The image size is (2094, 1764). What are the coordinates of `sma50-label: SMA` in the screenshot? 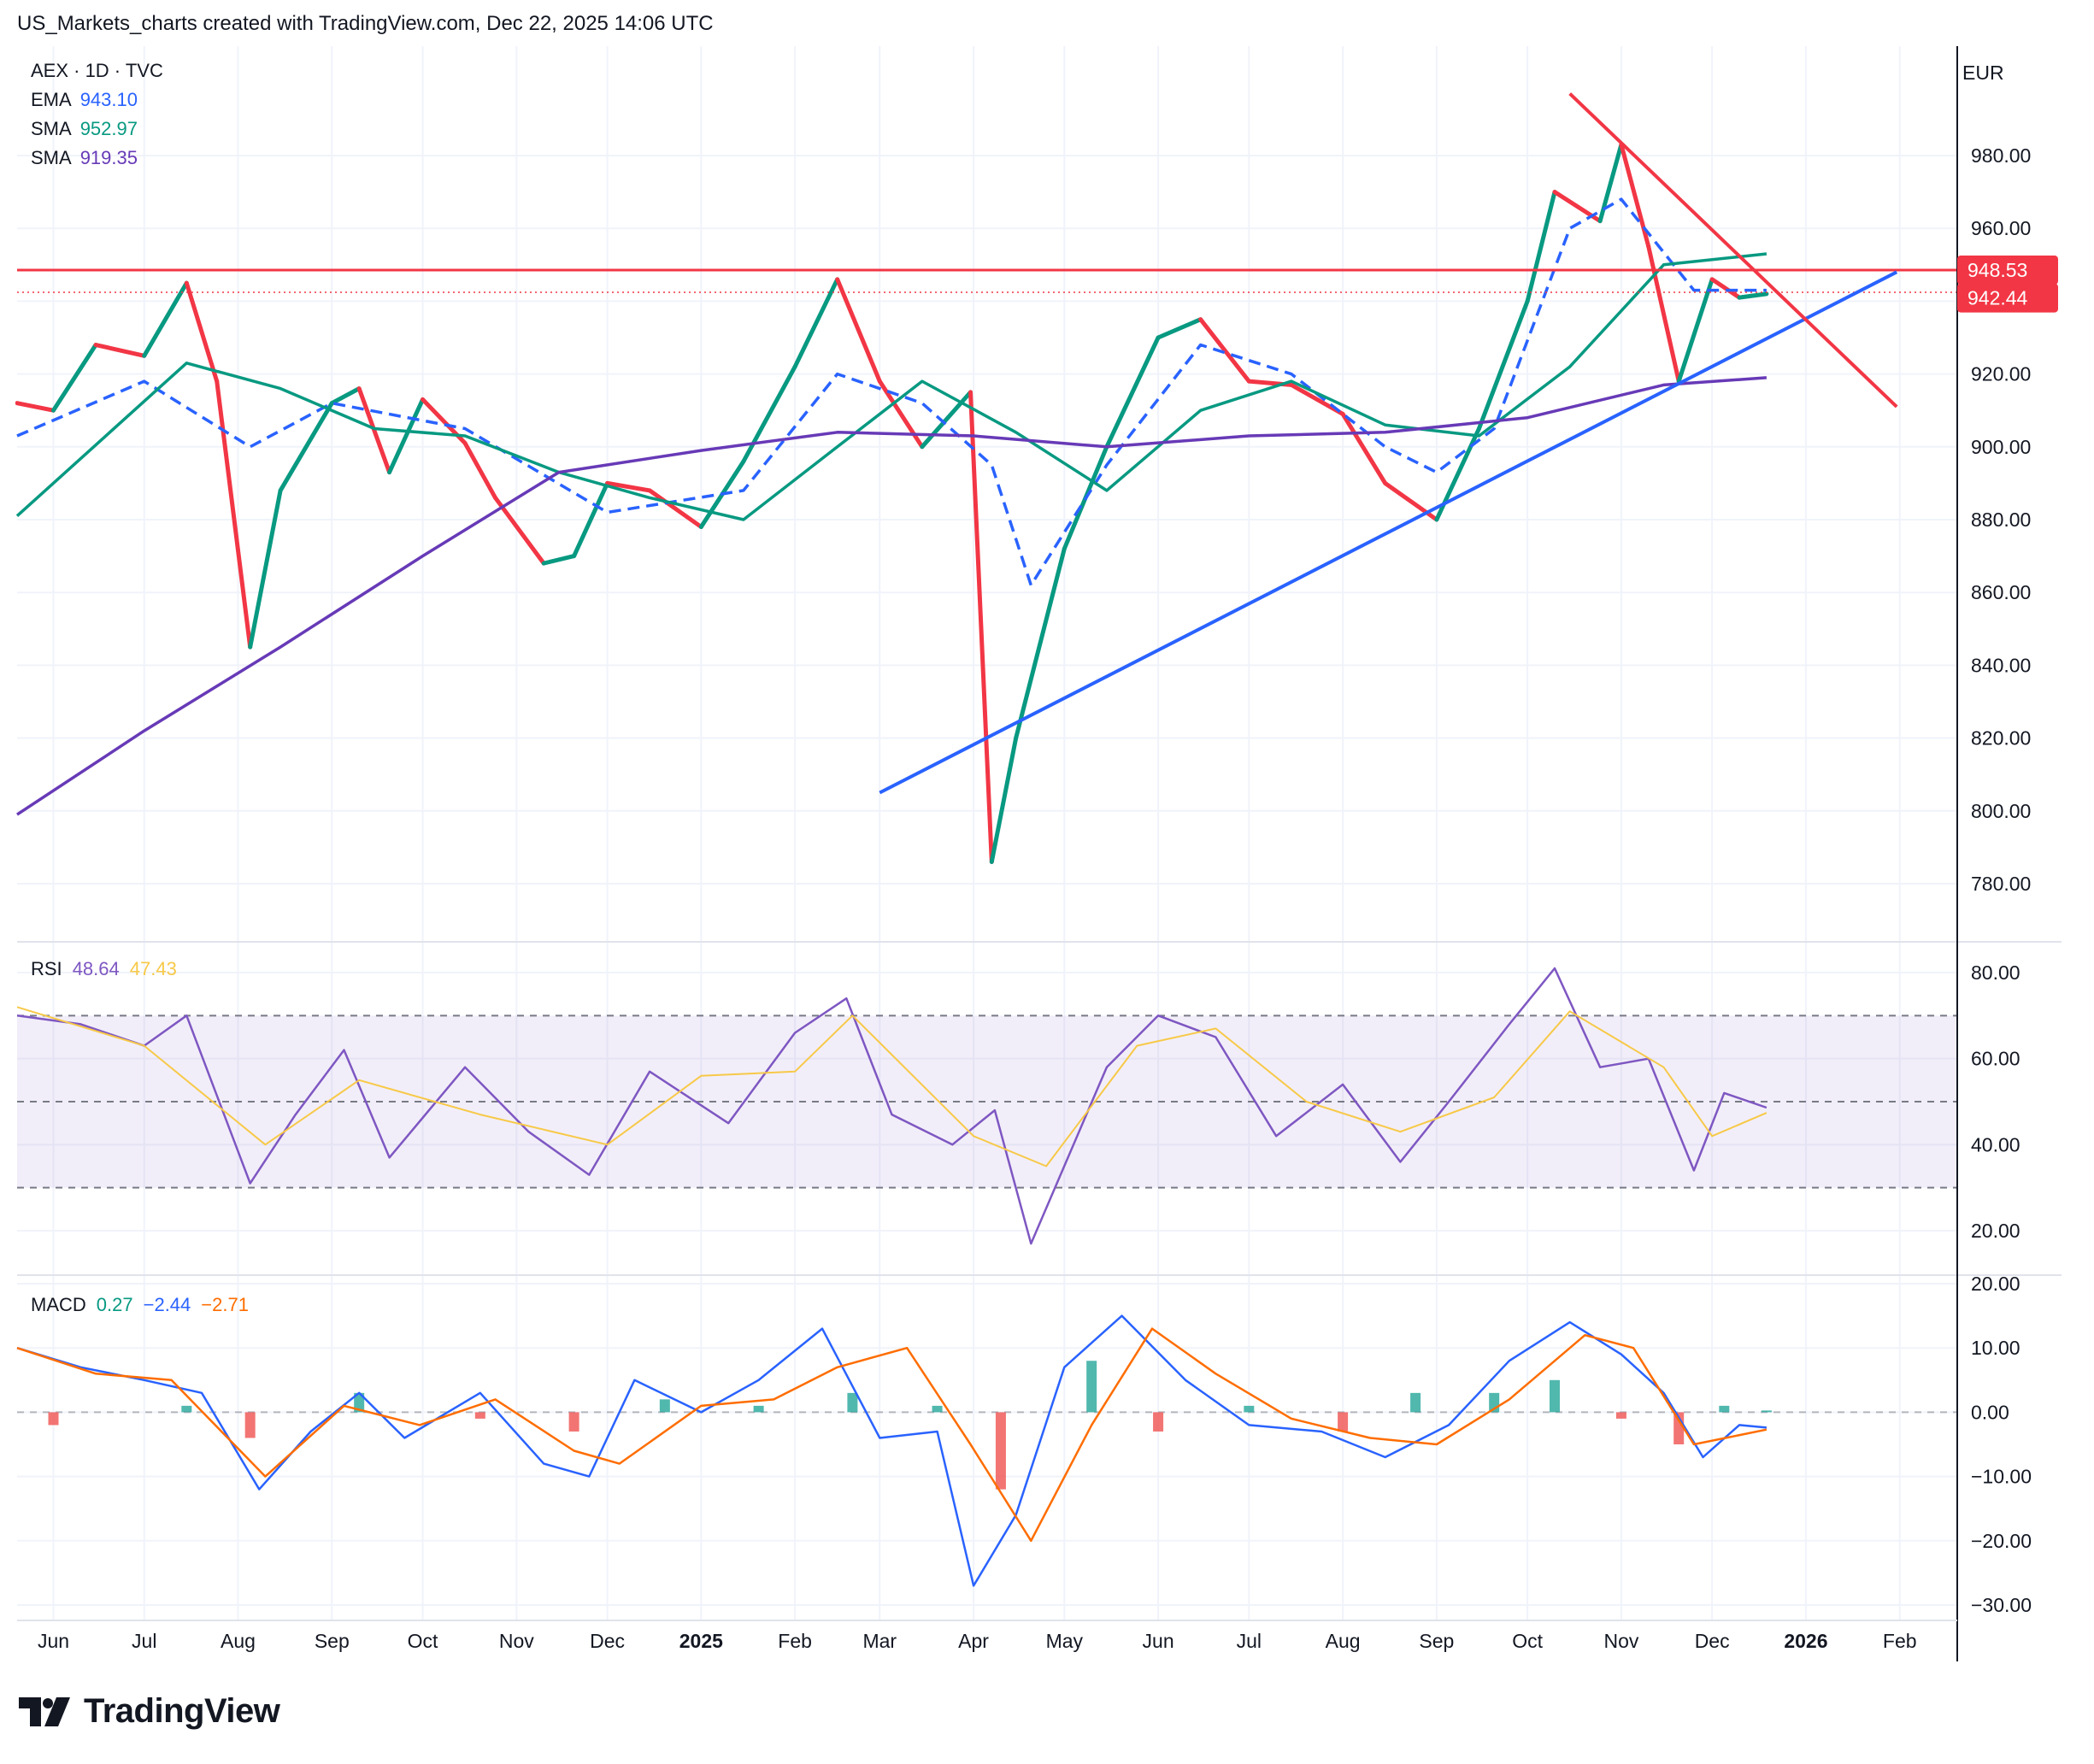 It's located at (51, 128).